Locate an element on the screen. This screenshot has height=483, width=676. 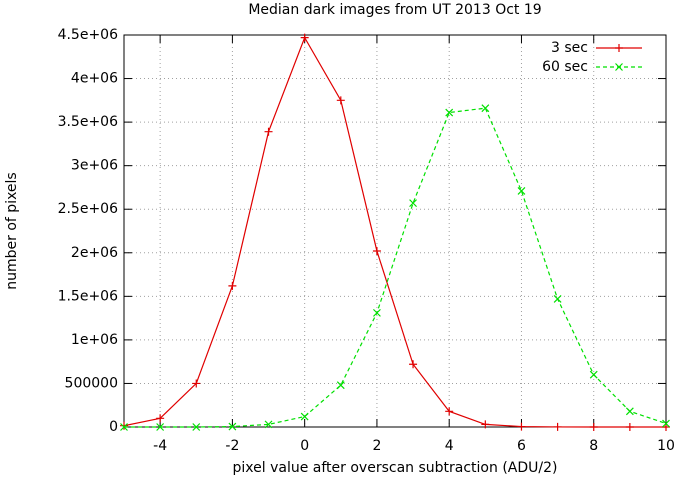
y-axis-label: number of pixels is located at coordinates (12, 230).